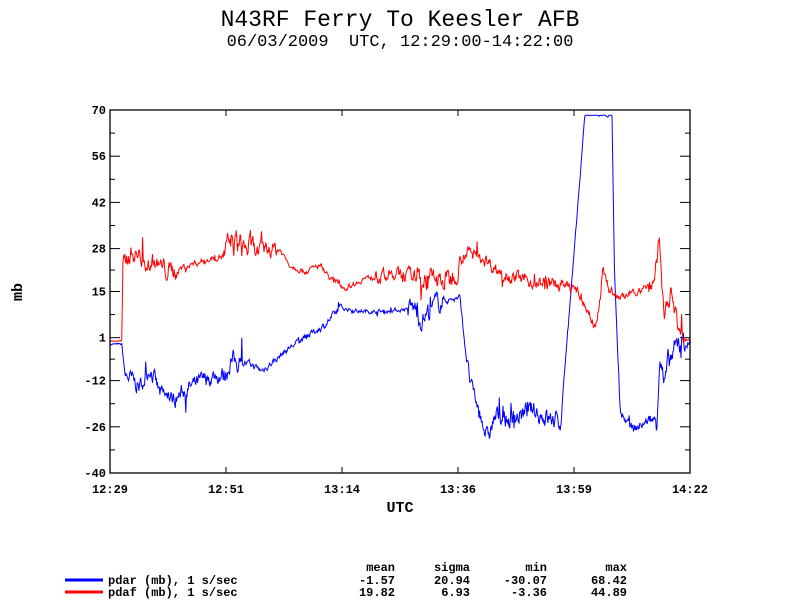 This screenshot has height=605, width=800. I want to click on x-axis-label: UTC, so click(399, 508).